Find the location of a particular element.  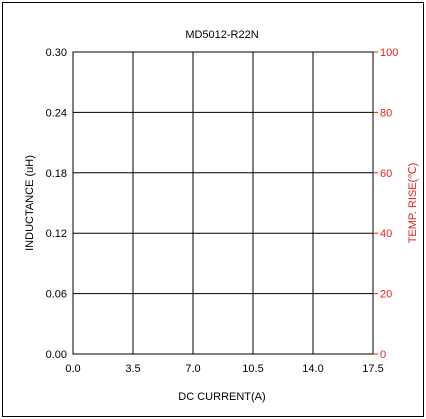

y-axis-right: 0 20 40 60 80 100 is located at coordinates (385, 204).